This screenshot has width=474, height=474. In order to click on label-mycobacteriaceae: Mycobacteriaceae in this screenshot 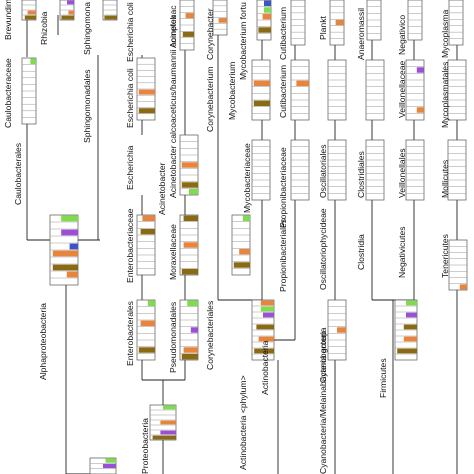, I will do `click(247, 178)`.